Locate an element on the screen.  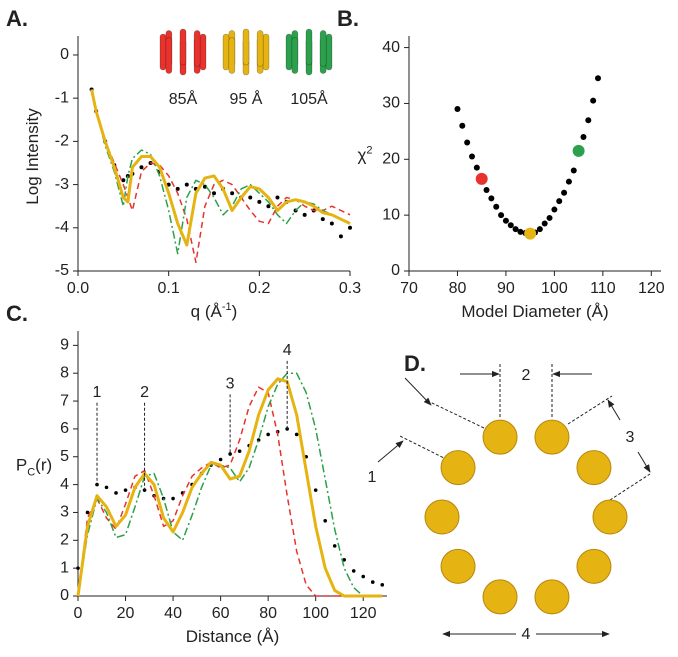
x-tick-label: 0.0 is located at coordinates (78, 288).